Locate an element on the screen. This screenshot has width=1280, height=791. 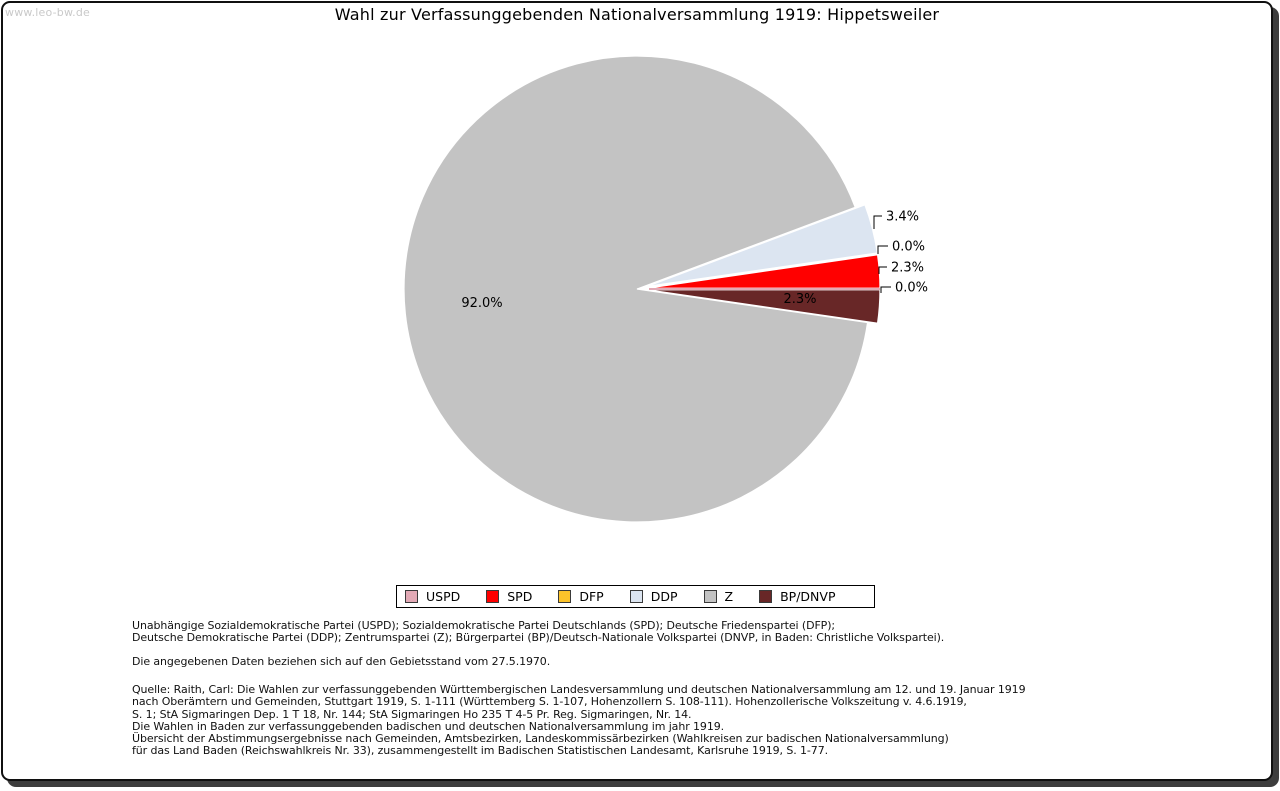
legend-item-z: Z is located at coordinates (718, 596).